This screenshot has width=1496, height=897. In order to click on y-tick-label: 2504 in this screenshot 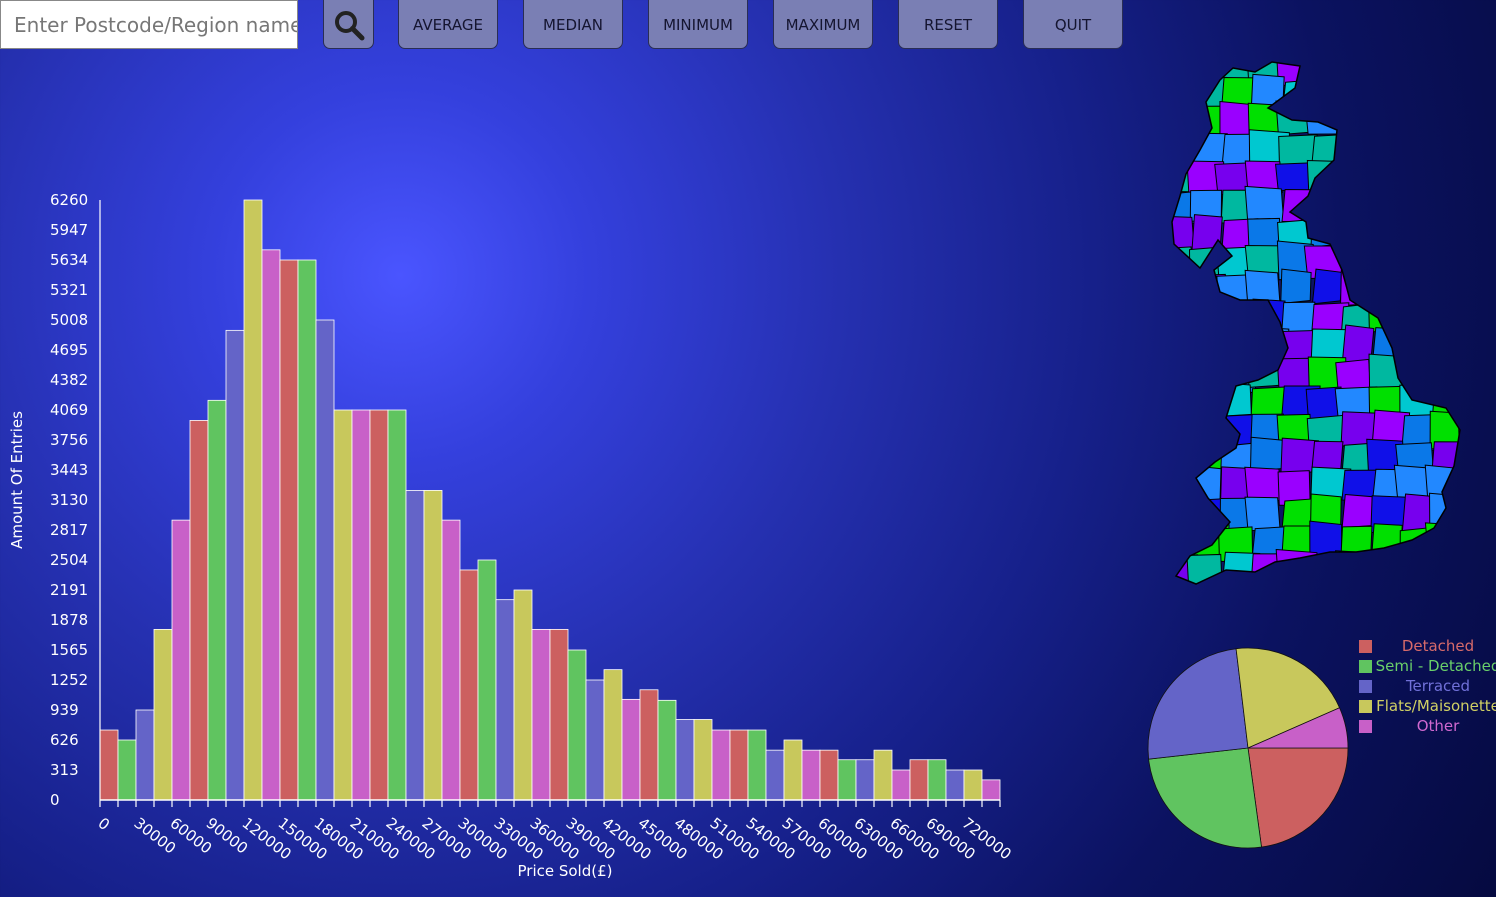, I will do `click(69, 560)`.